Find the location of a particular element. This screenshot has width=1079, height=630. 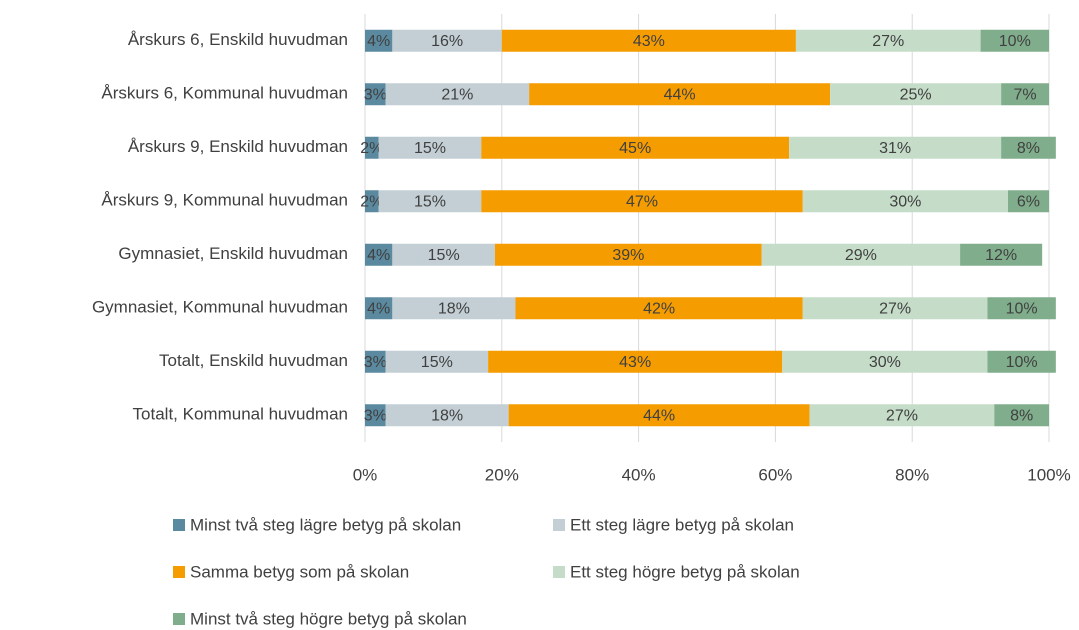

value-label: 16% is located at coordinates (447, 41).